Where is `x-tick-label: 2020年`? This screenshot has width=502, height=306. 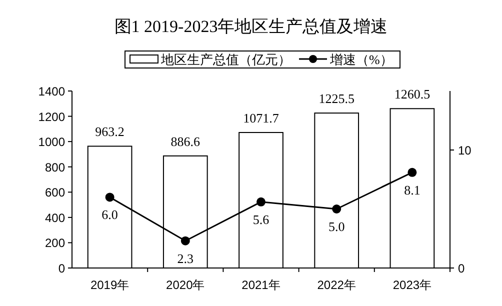 x-tick-label: 2020年 is located at coordinates (185, 285).